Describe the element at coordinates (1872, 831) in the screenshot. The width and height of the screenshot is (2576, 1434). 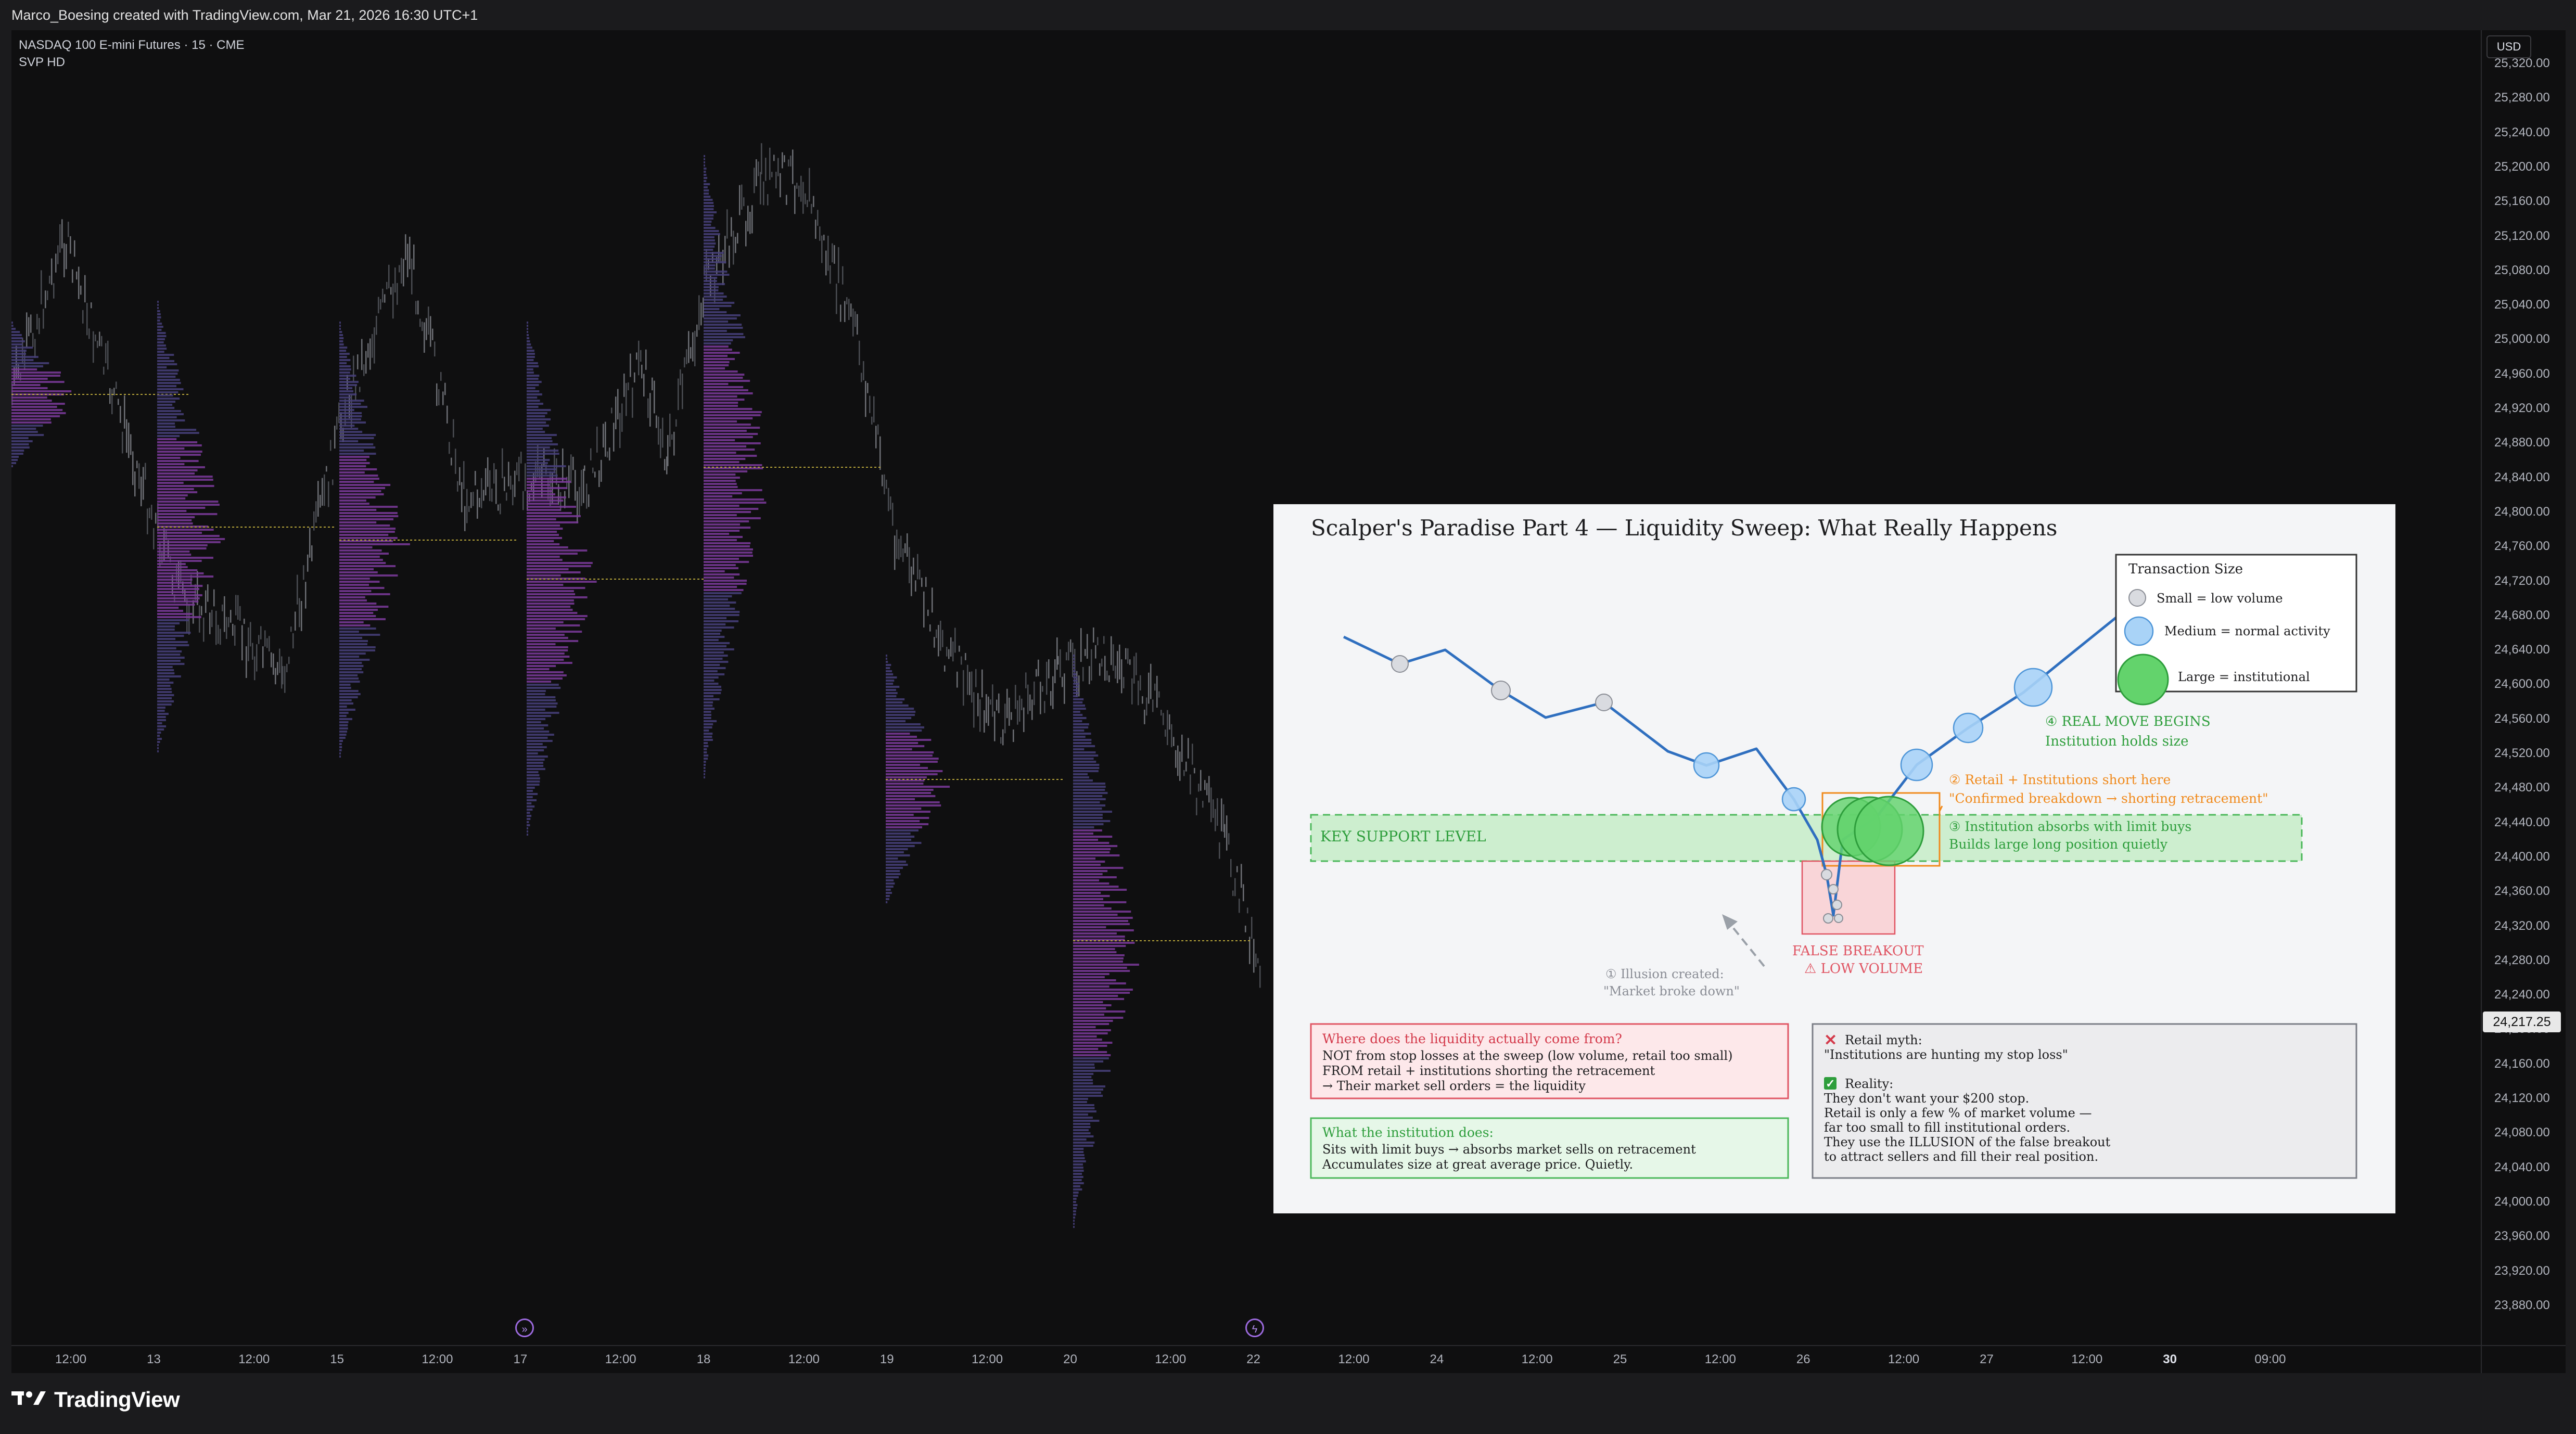
I see `large-transaction-bubbles` at that location.